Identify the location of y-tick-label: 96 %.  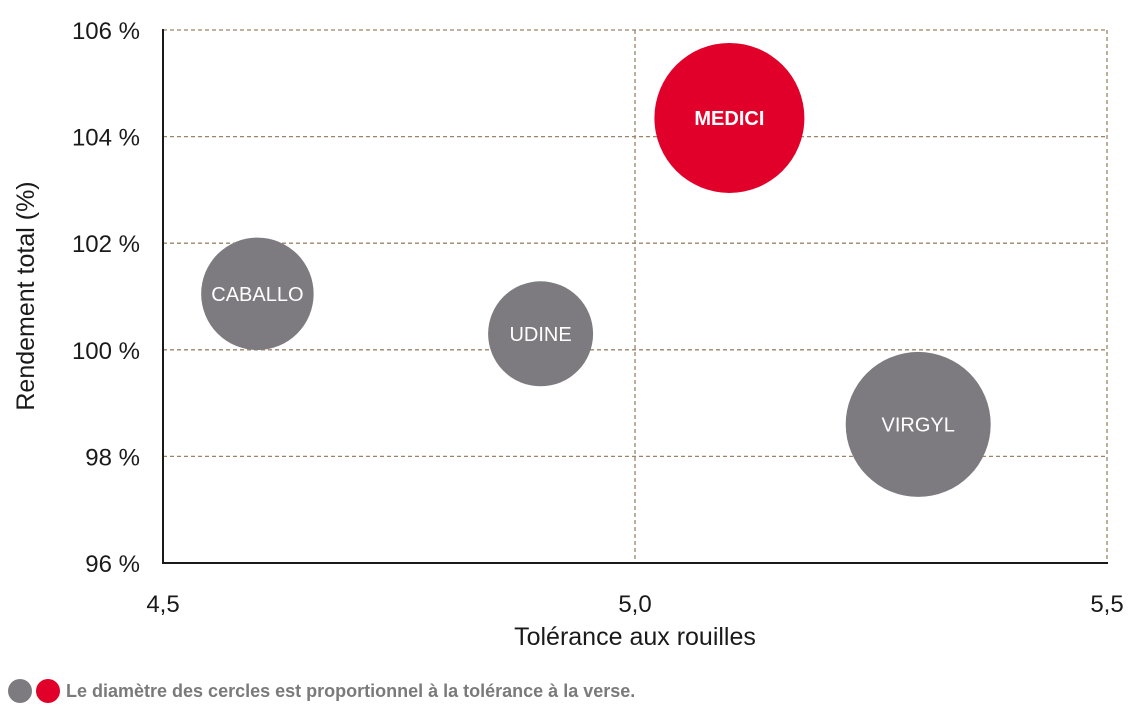
(112, 564).